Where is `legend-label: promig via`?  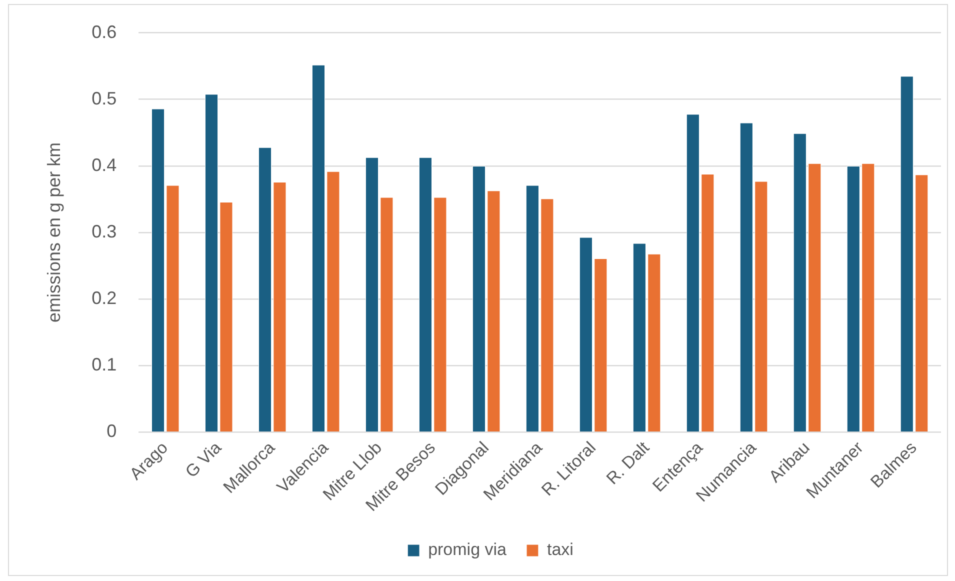
legend-label: promig via is located at coordinates (468, 550).